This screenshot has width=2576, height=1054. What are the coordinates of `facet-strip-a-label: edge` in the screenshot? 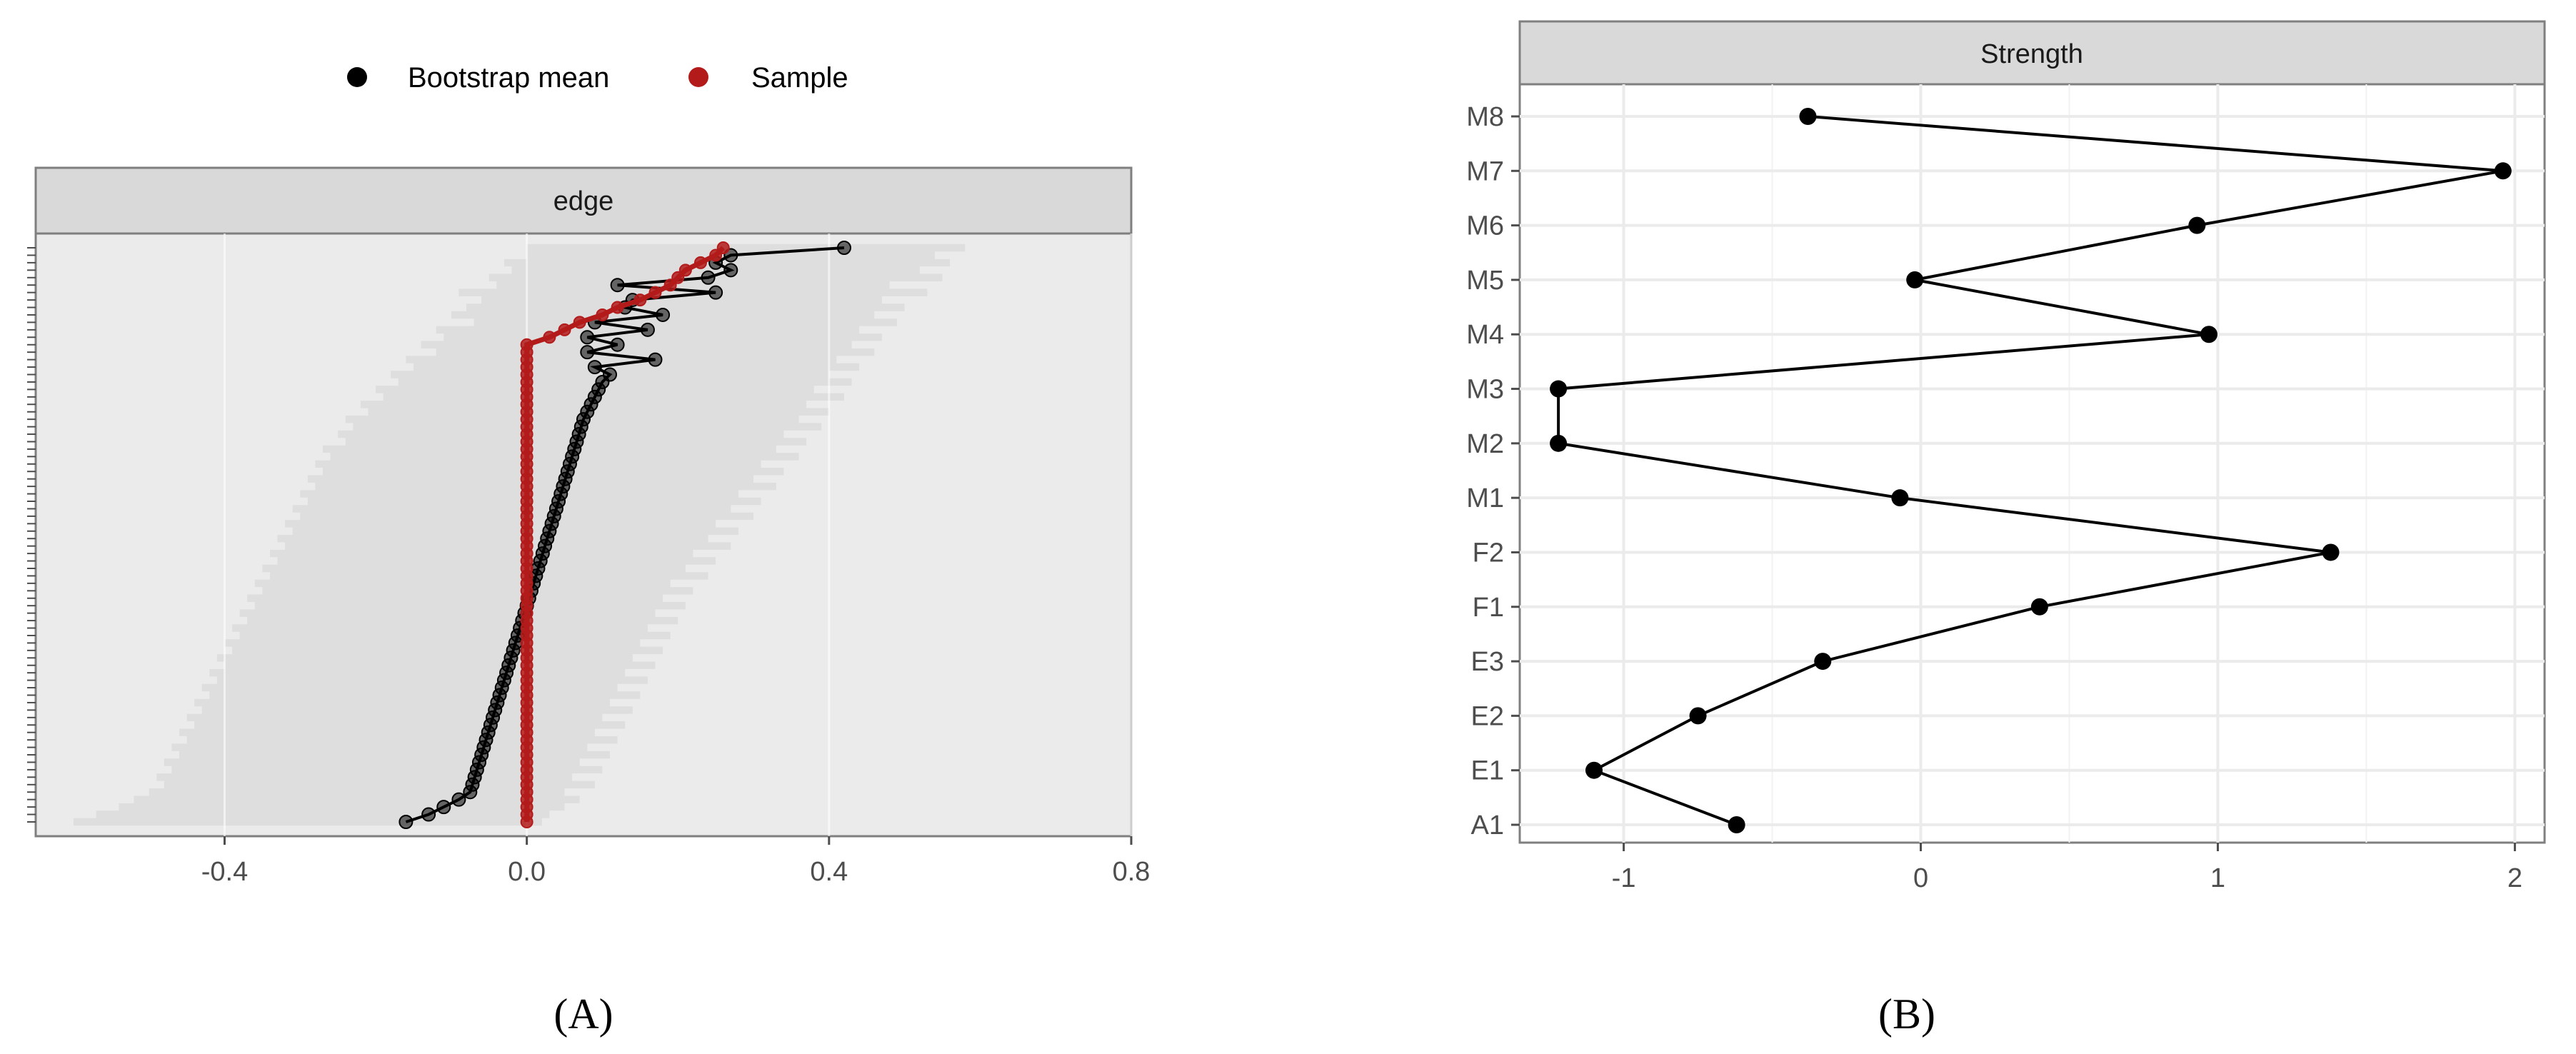 It's located at (583, 201).